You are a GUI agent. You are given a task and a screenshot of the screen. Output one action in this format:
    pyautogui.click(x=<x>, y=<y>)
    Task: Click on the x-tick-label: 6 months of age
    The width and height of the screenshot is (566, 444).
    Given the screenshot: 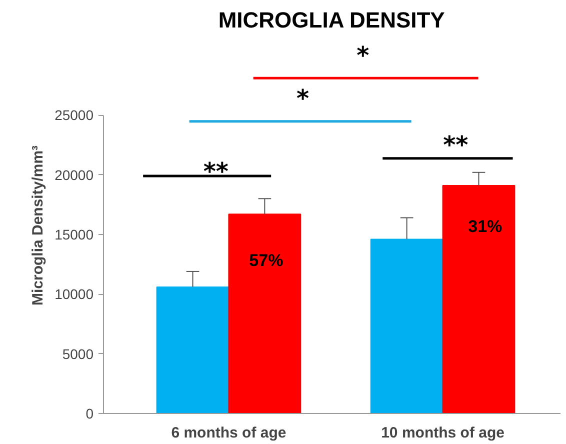 What is the action you would take?
    pyautogui.click(x=228, y=433)
    